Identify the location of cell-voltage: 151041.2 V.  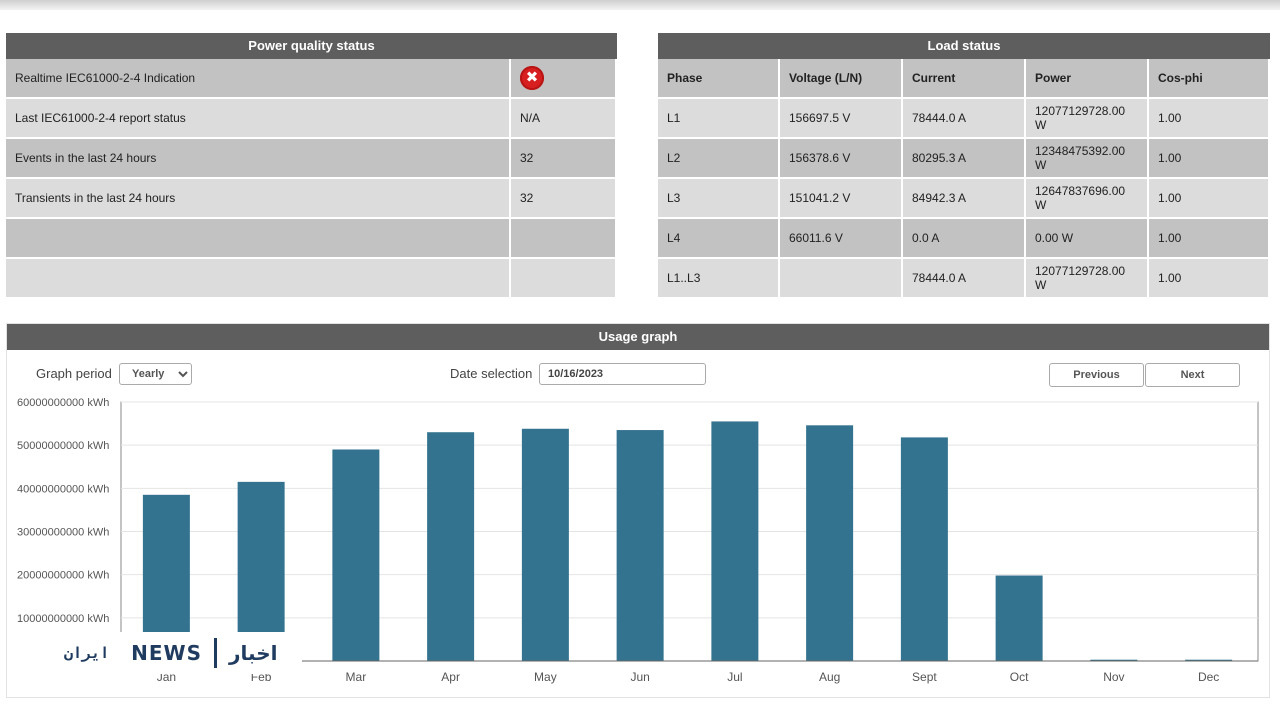
(841, 199).